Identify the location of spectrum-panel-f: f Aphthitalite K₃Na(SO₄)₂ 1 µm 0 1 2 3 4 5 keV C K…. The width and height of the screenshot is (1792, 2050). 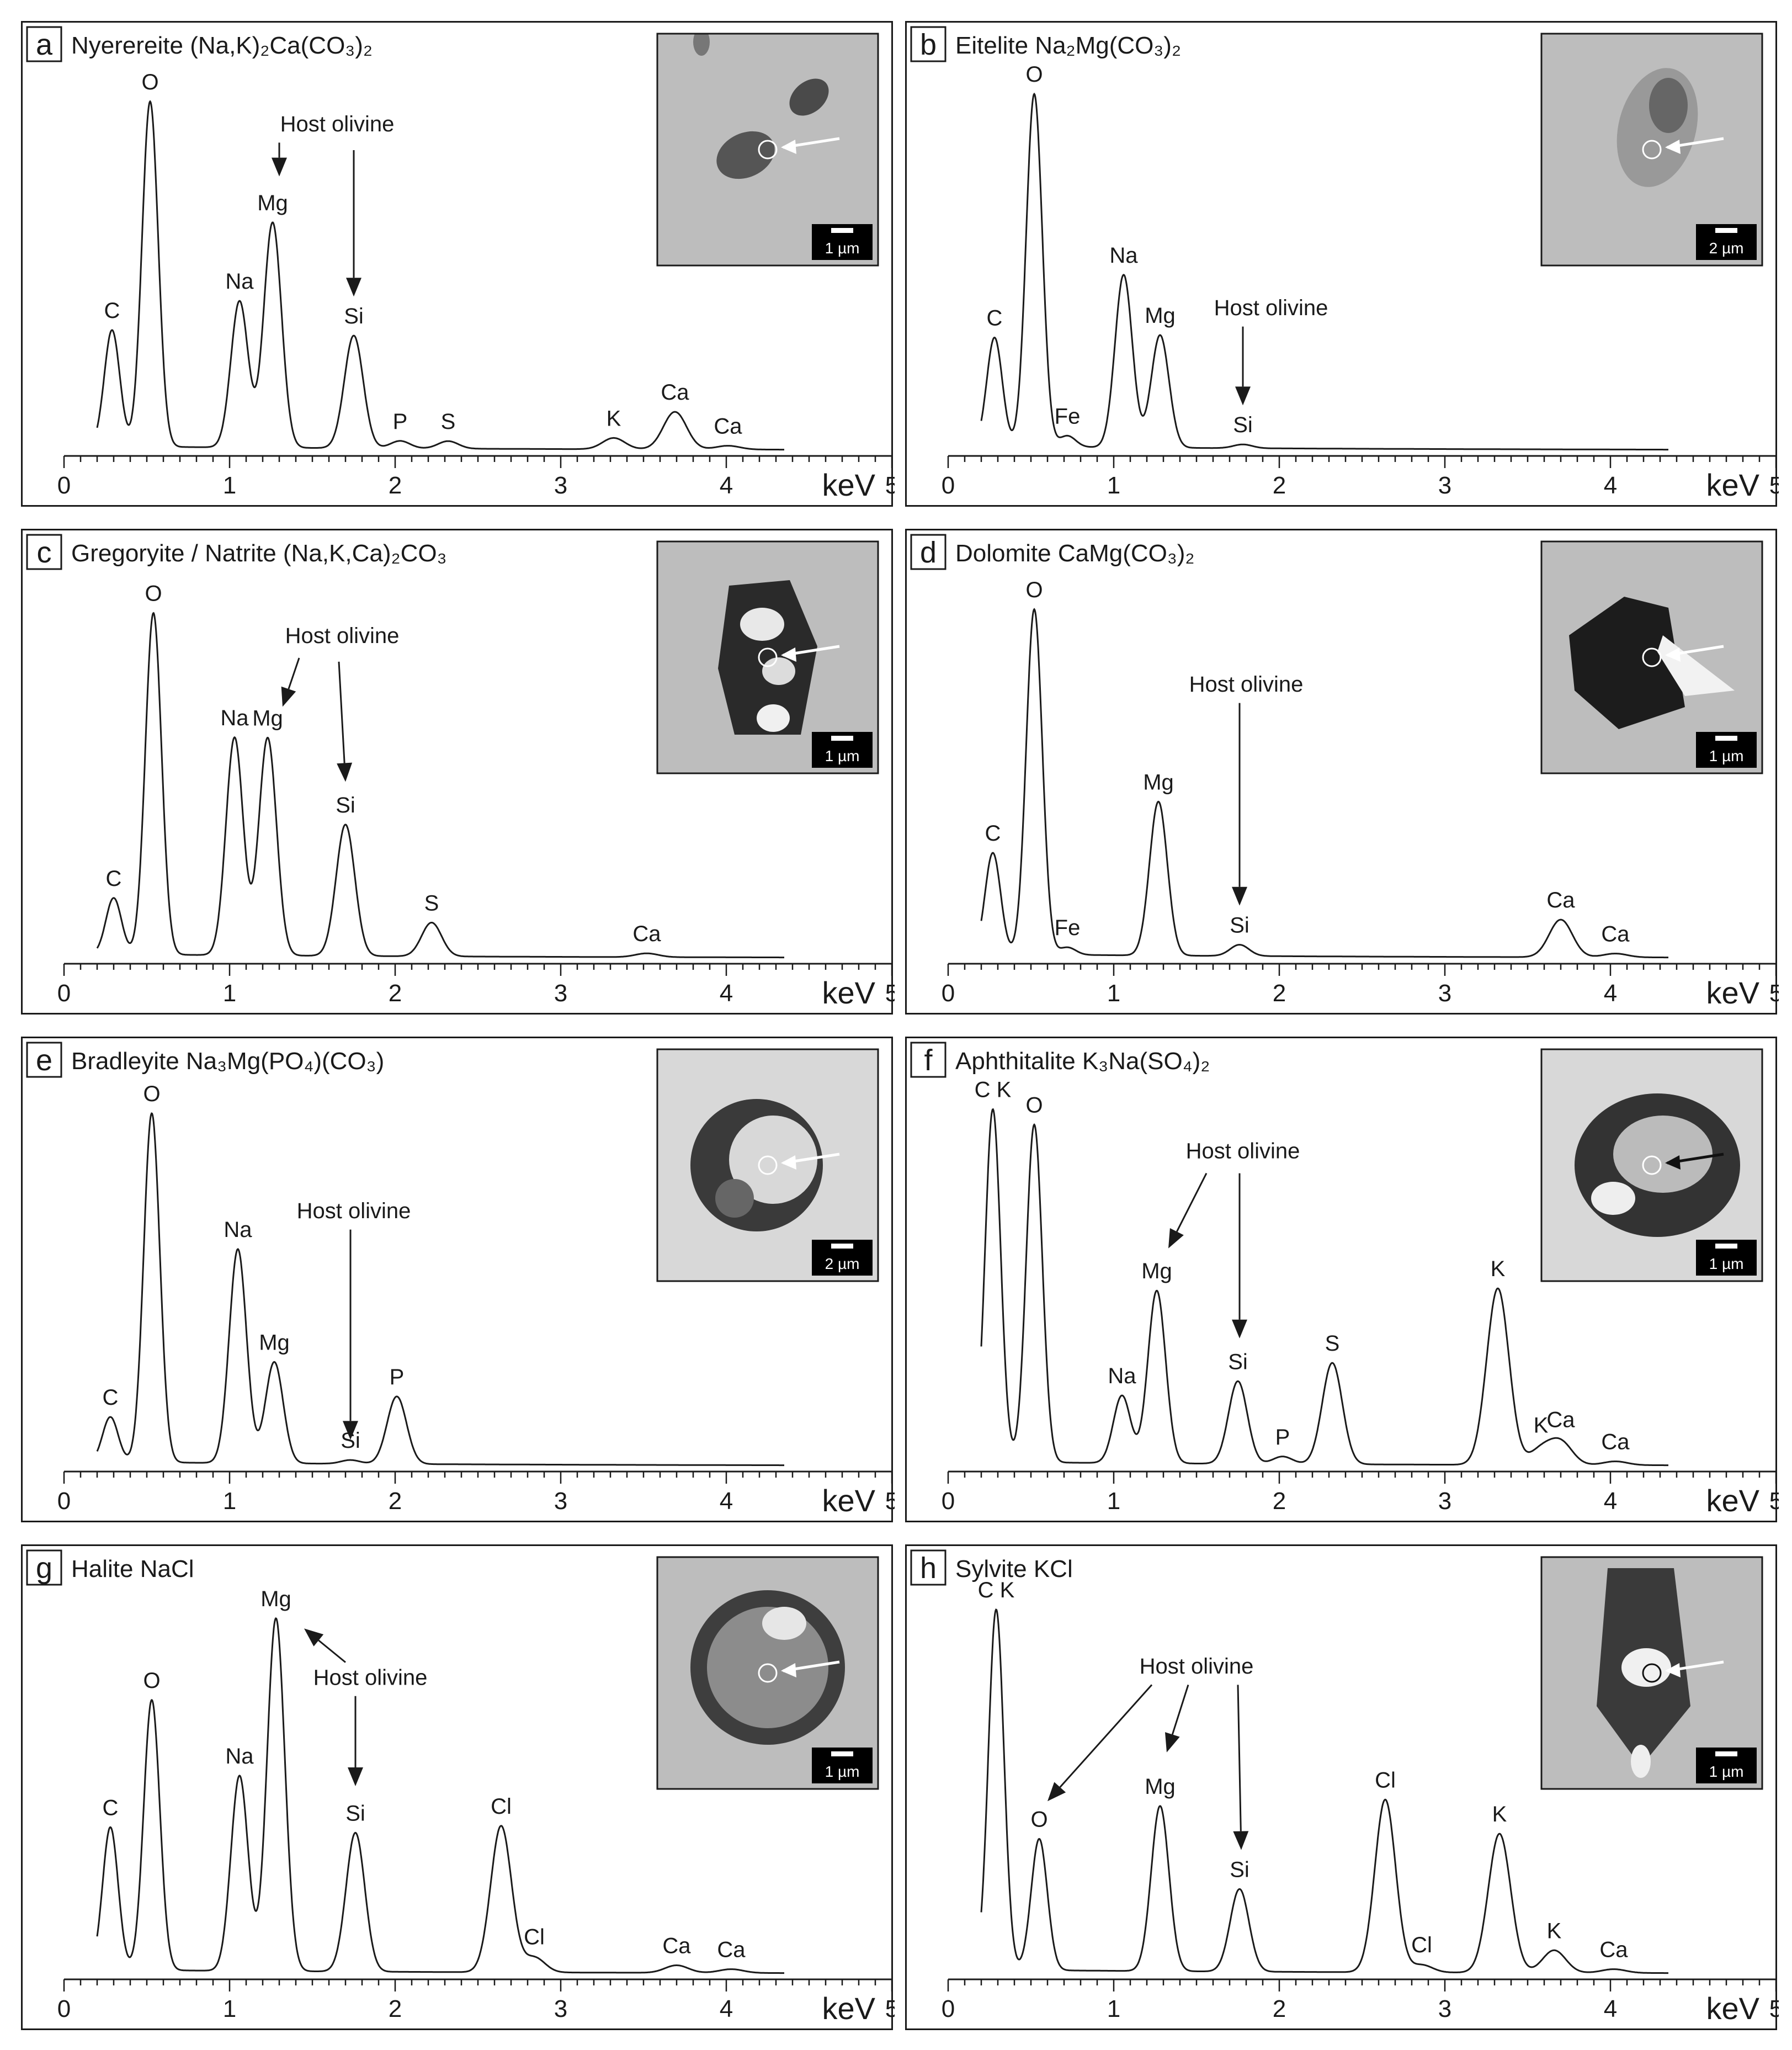
(1342, 1279).